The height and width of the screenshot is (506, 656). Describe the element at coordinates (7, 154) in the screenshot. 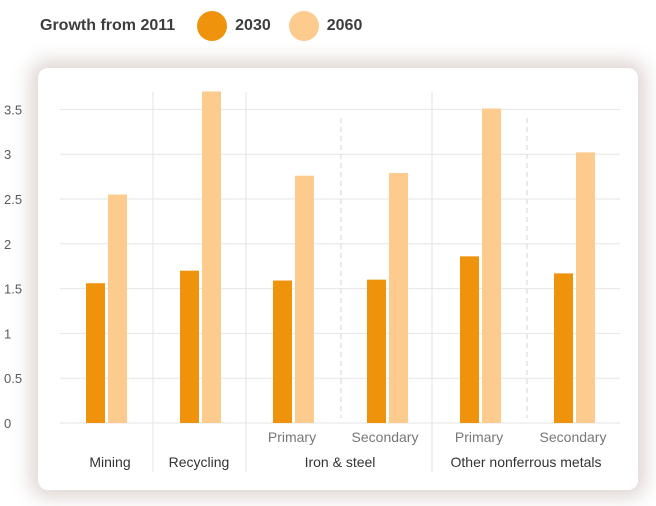

I see `y-tick-label: 3` at that location.